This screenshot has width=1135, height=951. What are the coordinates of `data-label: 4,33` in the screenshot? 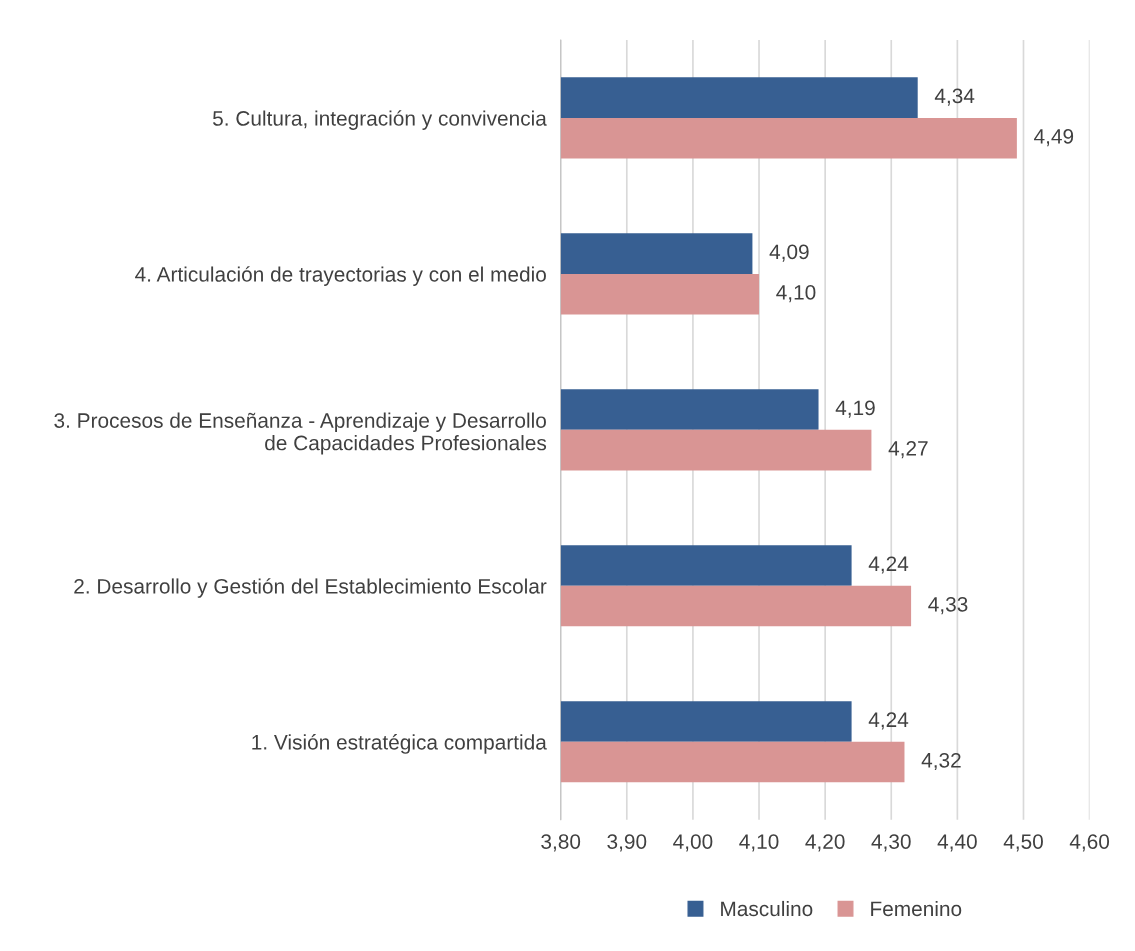 It's located at (948, 605).